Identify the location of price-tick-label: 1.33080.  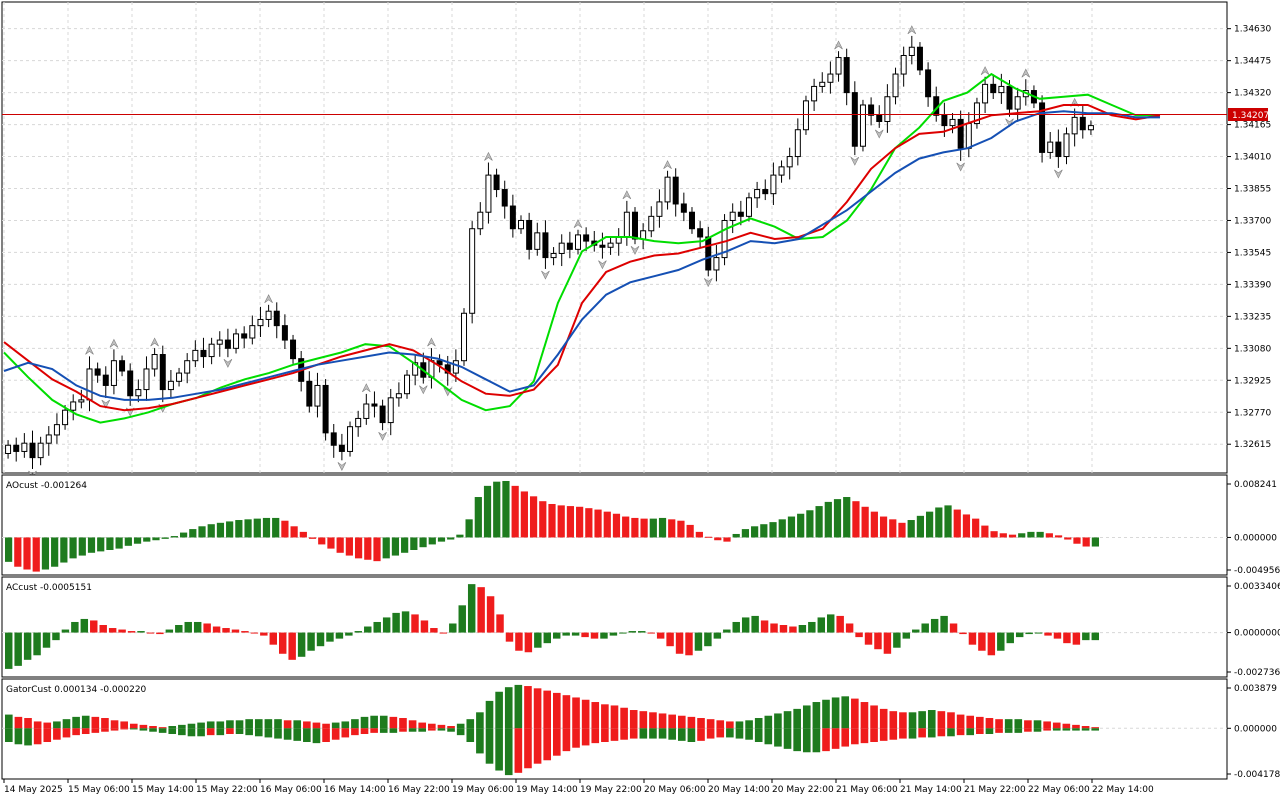
(1252, 349).